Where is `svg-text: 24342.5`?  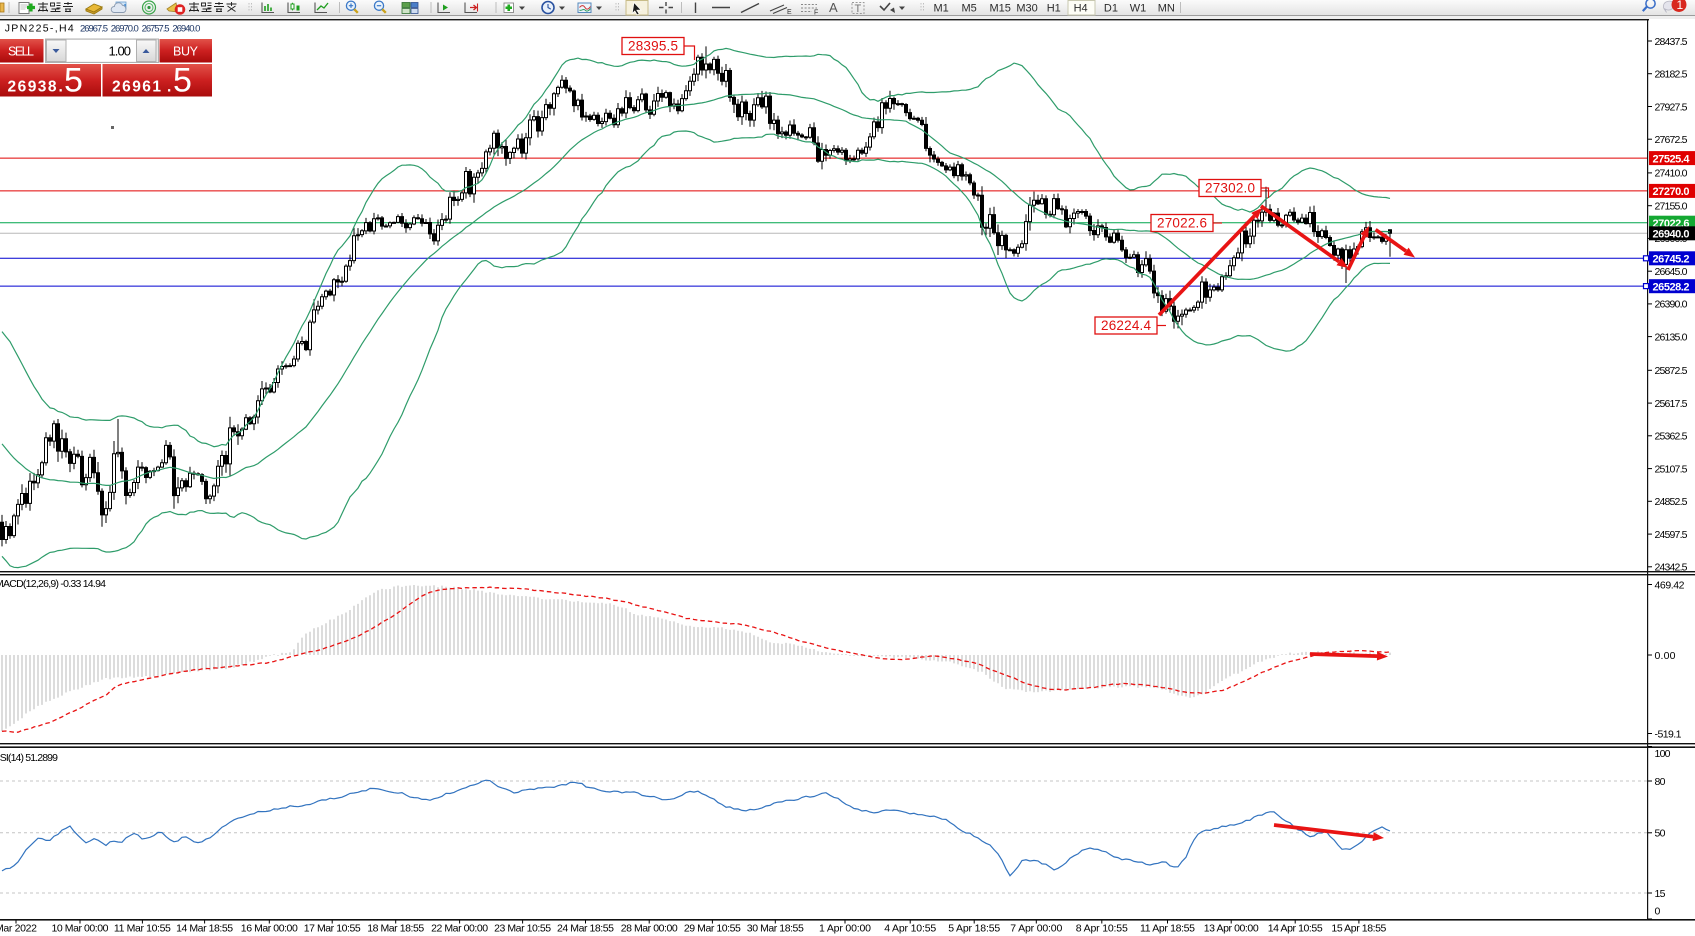 svg-text: 24342.5 is located at coordinates (1671, 568).